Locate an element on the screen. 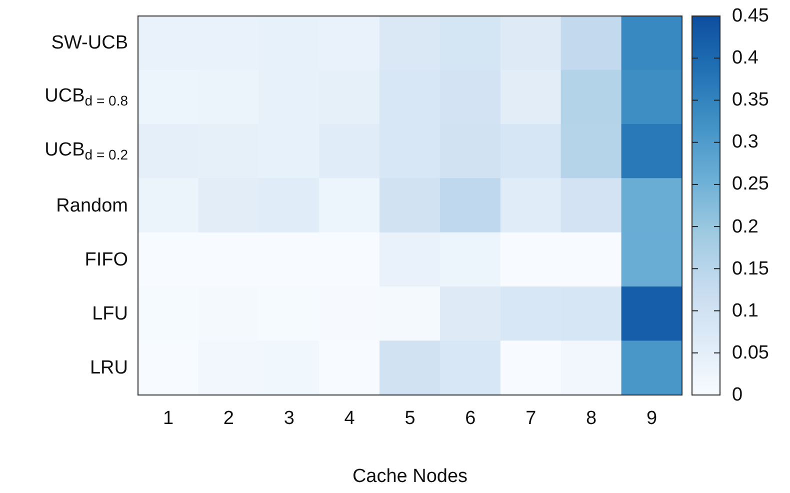  y-tick-label: LFU is located at coordinates (110, 313).